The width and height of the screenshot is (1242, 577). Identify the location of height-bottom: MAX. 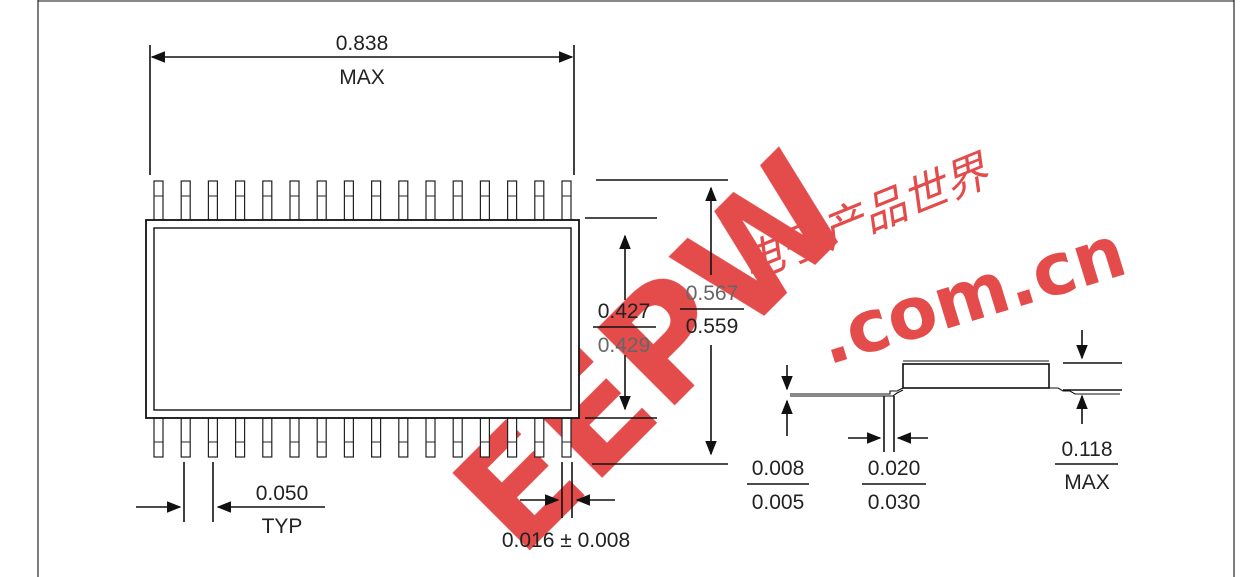
(1087, 482).